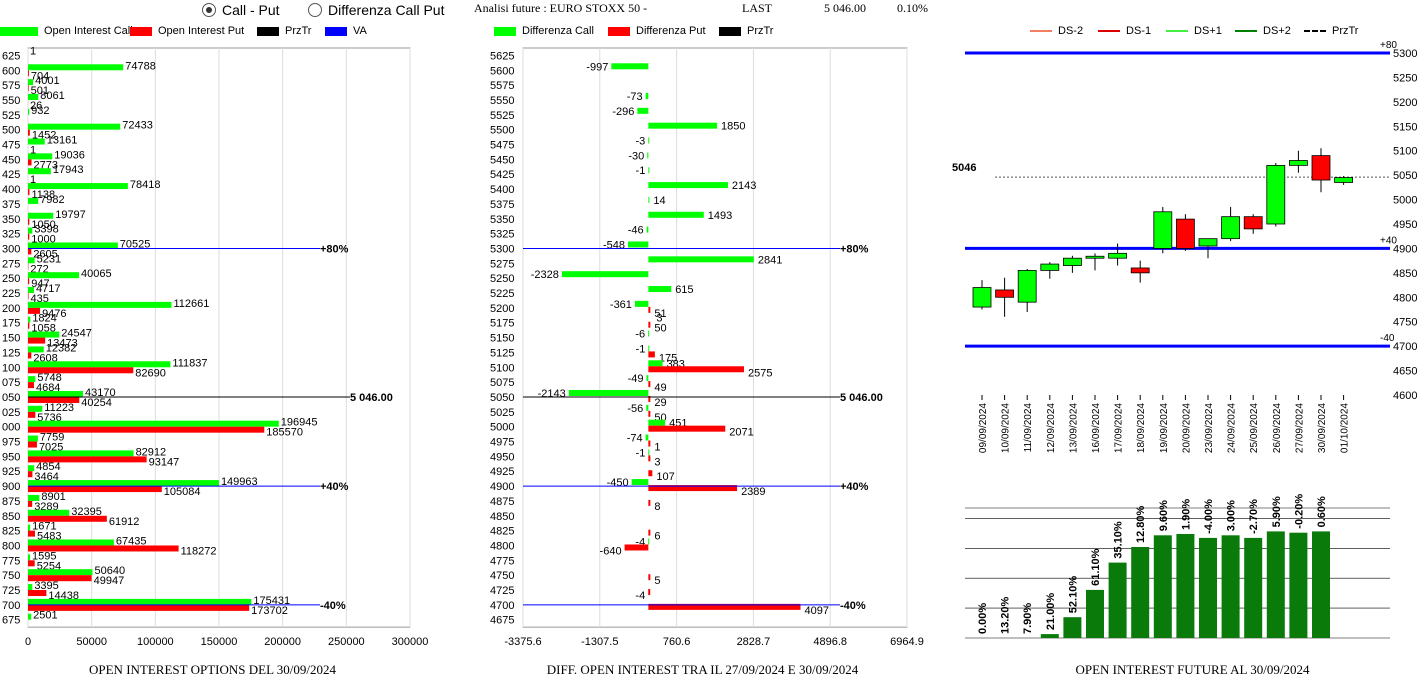 This screenshot has height=684, width=1427. I want to click on legend-ds-plus2-label: DS+2, so click(1277, 31).